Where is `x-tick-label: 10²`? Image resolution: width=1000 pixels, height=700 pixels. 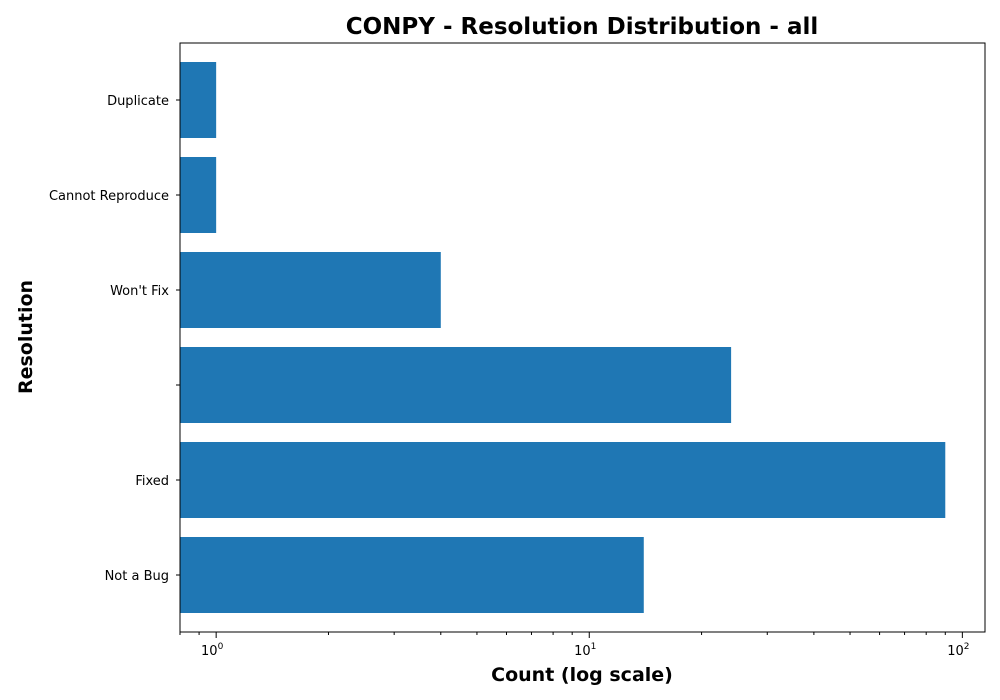 x-tick-label: 10² is located at coordinates (958, 650).